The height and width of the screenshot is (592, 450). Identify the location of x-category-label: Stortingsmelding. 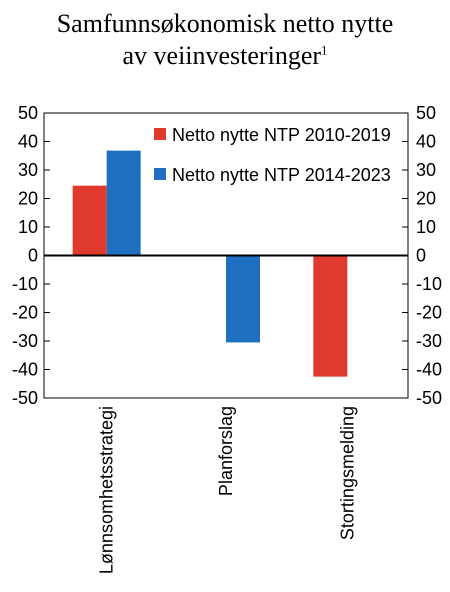
(347, 473).